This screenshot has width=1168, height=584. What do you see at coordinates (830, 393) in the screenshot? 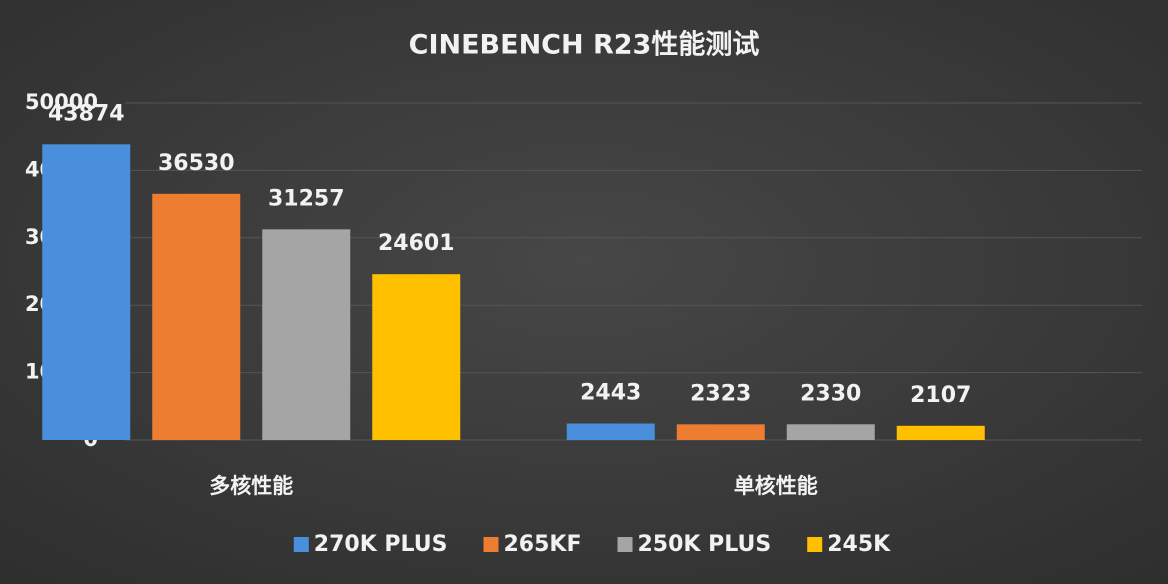
I see `data-label: 2330` at bounding box center [830, 393].